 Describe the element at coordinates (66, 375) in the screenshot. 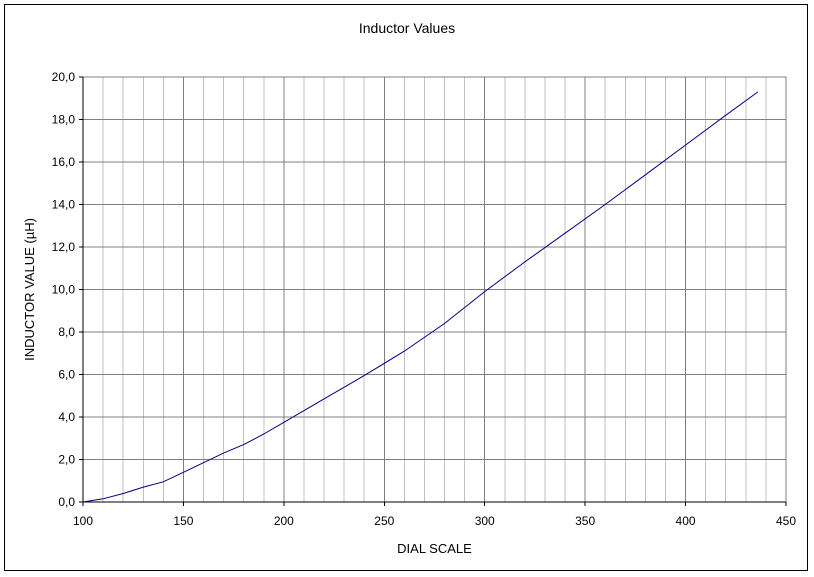

I see `y-tick-label: 6,0` at that location.